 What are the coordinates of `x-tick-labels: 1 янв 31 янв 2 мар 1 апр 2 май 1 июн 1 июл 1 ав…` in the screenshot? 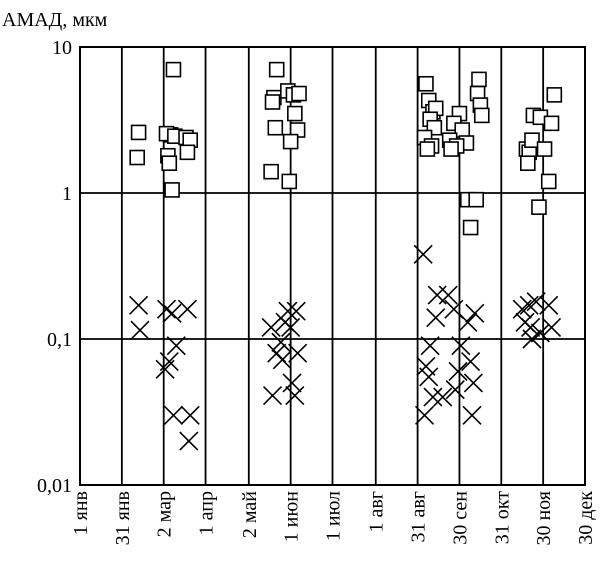 It's located at (333, 518).